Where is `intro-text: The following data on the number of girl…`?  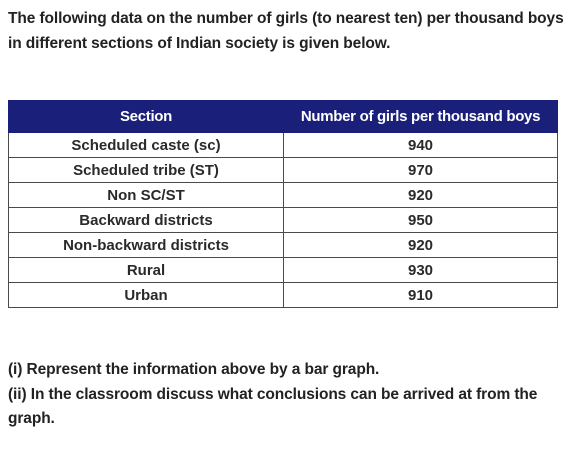 intro-text: The following data on the number of girl… is located at coordinates (286, 31).